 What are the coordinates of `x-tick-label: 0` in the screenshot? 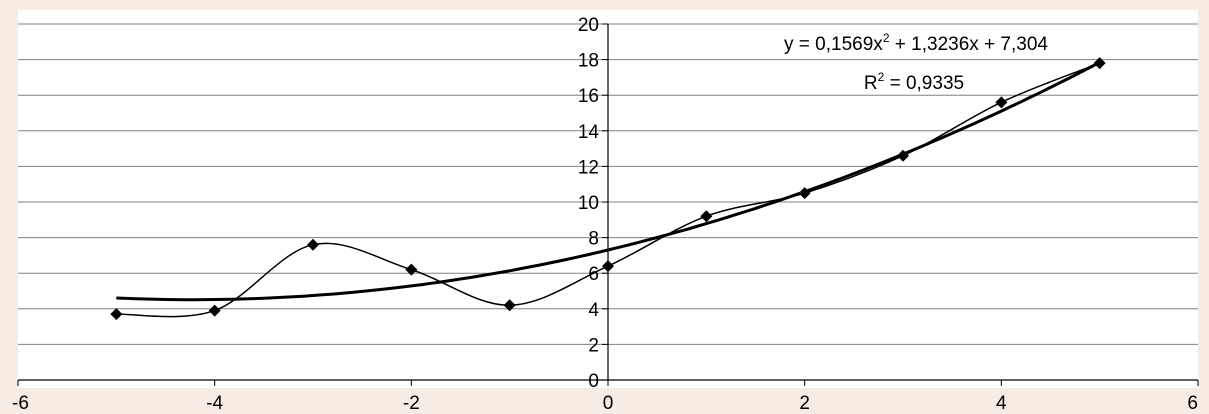 It's located at (608, 403).